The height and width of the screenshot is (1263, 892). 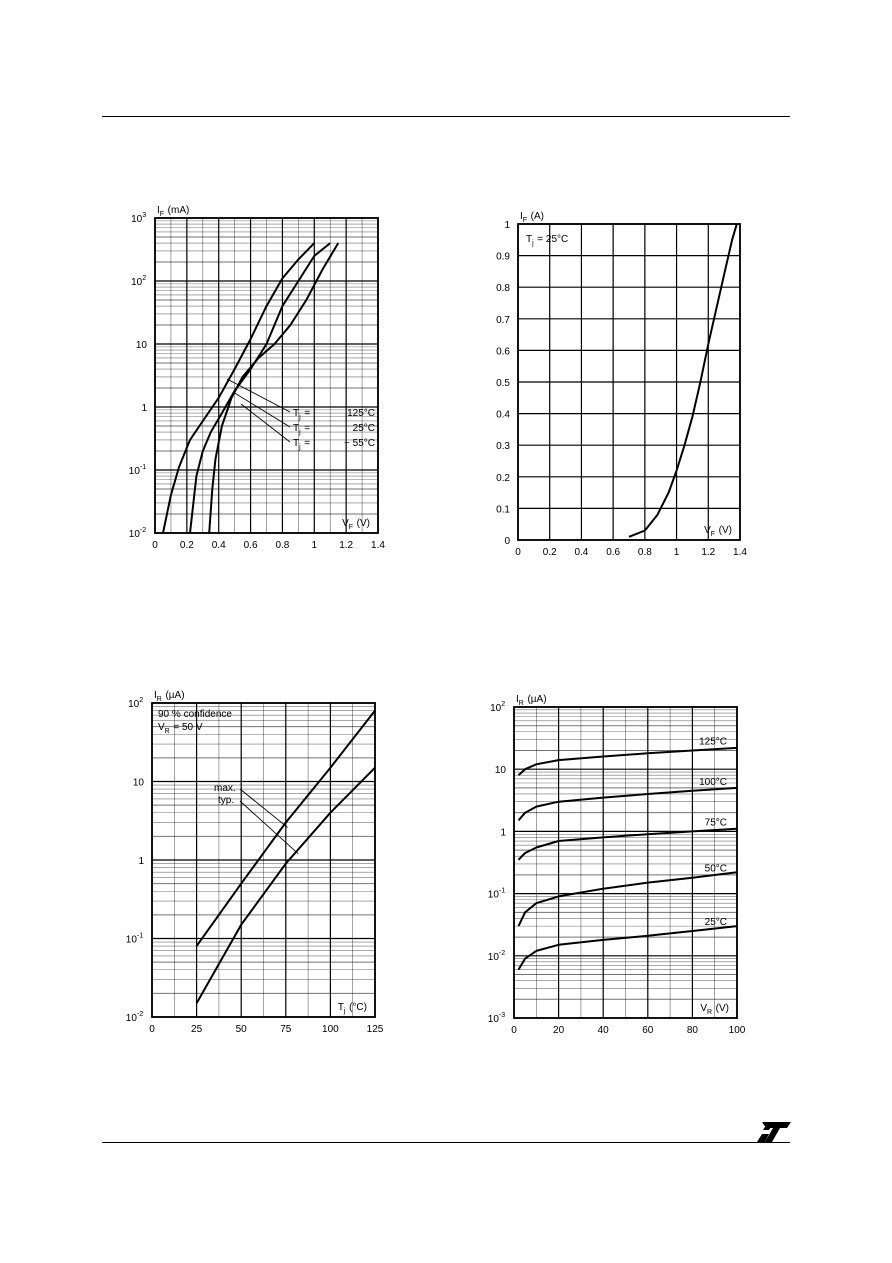 What do you see at coordinates (375, 1029) in the screenshot?
I see `x-tick-label: 125` at bounding box center [375, 1029].